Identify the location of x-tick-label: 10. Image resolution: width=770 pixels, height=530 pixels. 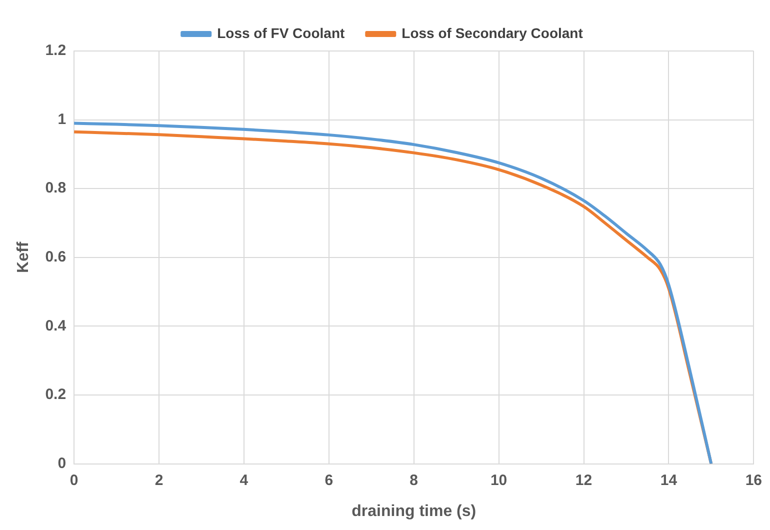
(499, 480).